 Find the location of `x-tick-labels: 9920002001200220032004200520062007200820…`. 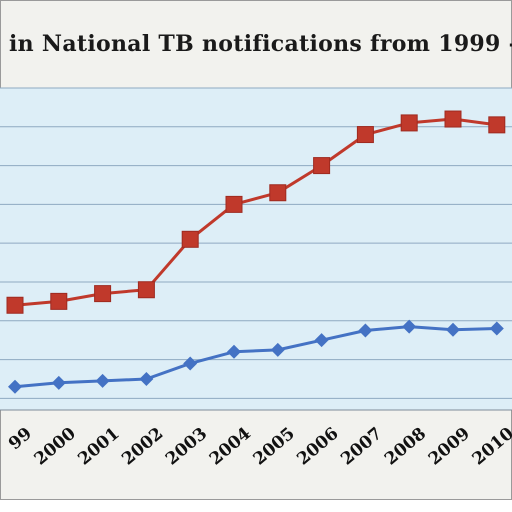

x-tick-labels: 9920002001200220032004200520062007200820… is located at coordinates (258, 447).